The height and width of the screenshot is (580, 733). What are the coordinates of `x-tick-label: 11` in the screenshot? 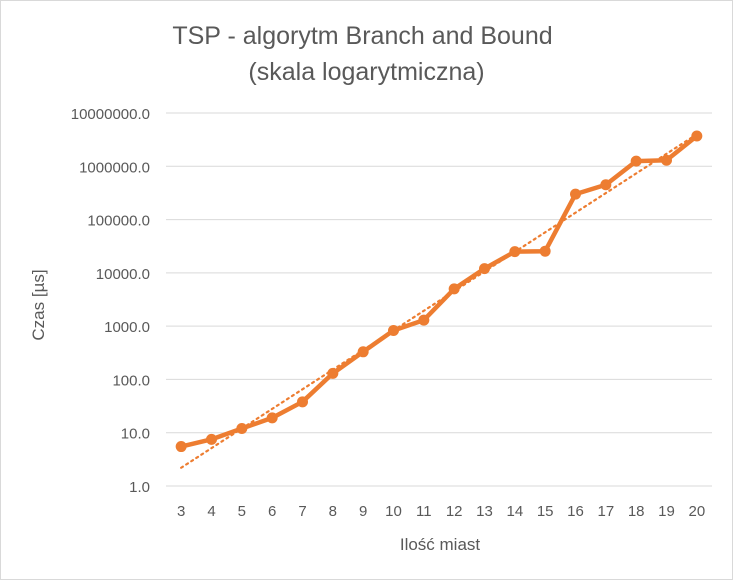 It's located at (424, 511).